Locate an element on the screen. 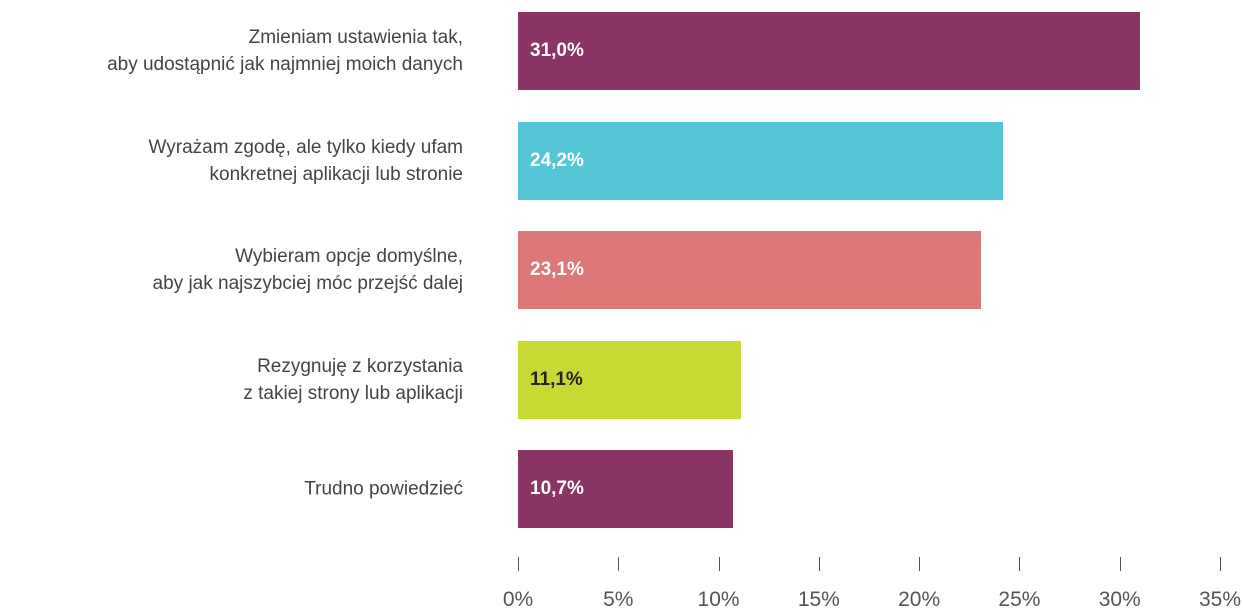 This screenshot has width=1243, height=612. value-label: 11,1% is located at coordinates (556, 379).